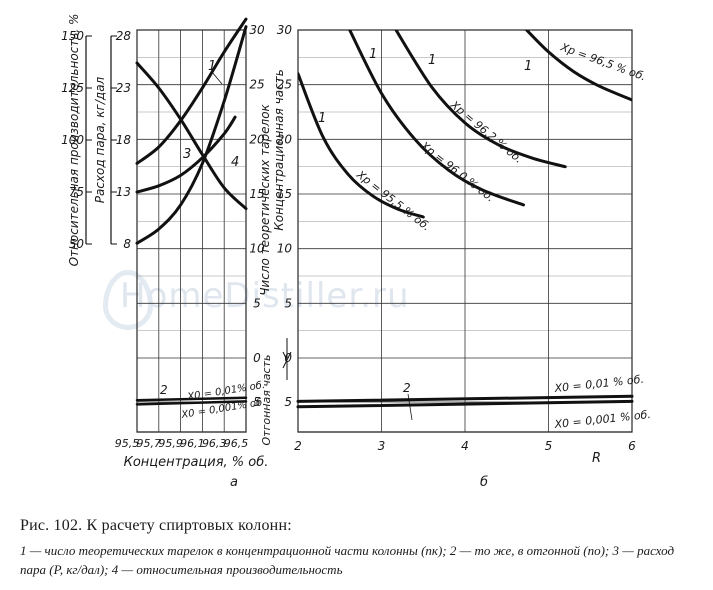 Image resolution: width=713 pixels, height=590 pixels. What do you see at coordinates (124, 36) in the screenshot?
I see `steam-tick-label: 28` at bounding box center [124, 36].